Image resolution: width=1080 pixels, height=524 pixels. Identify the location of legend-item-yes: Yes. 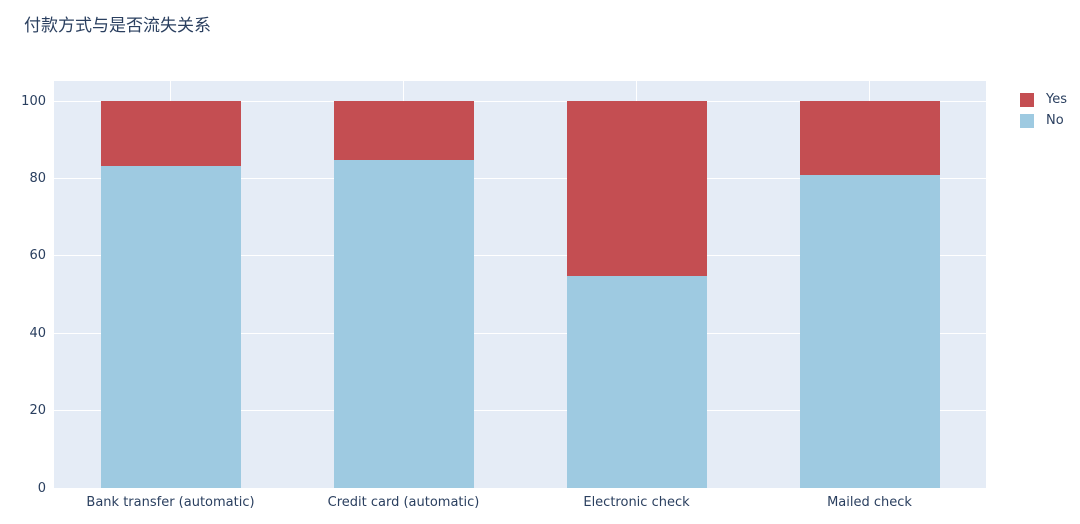
(1043, 99).